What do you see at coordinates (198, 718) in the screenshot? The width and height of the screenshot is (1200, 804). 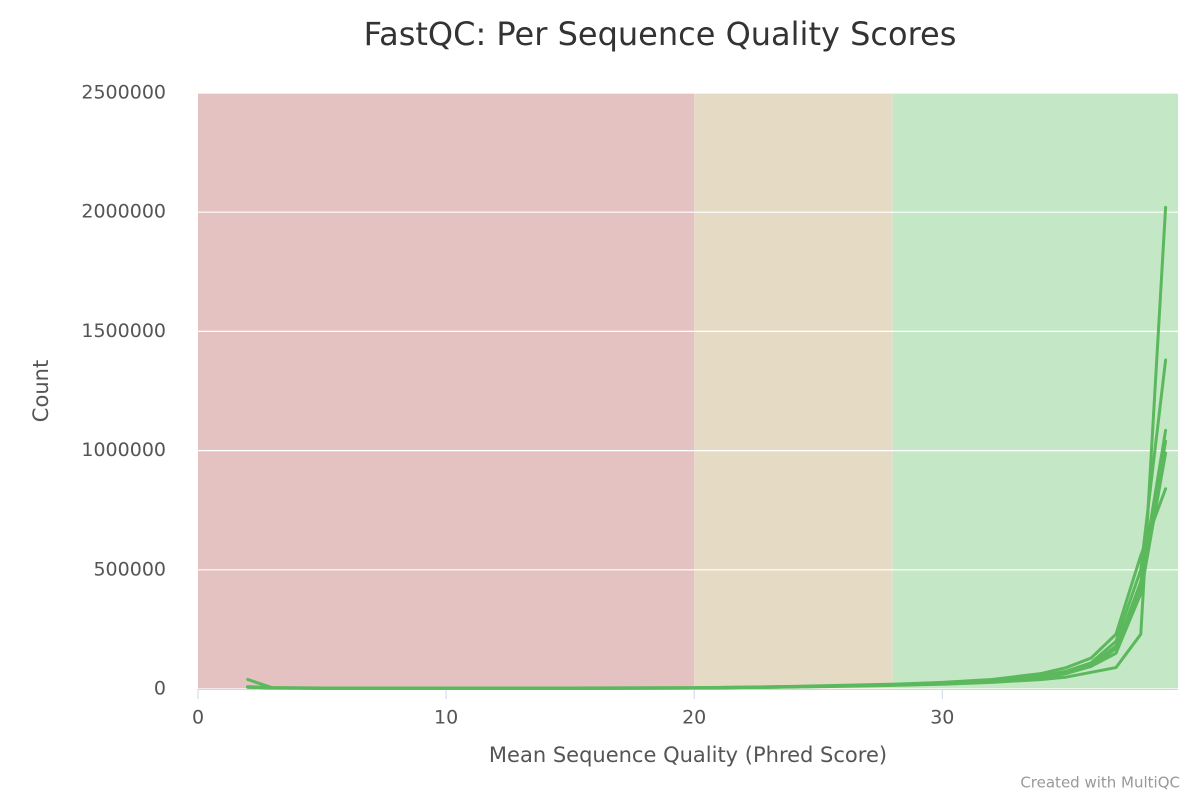 I see `x-tick-label: 0` at bounding box center [198, 718].